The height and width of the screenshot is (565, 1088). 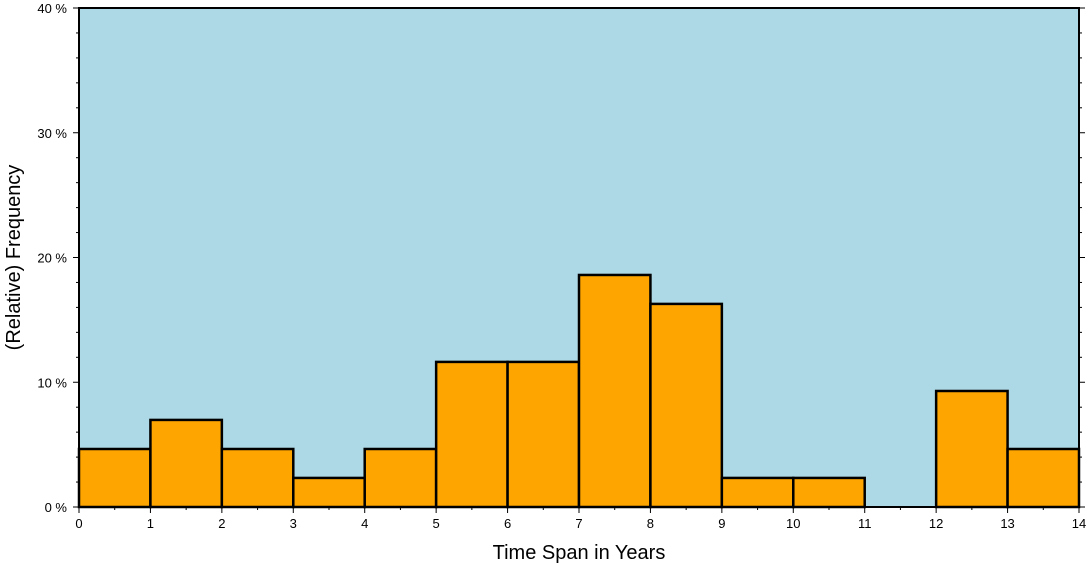 I want to click on x-axis-tick-labels: 0 1 2 3 4 5 6 7 8 9 10 11 12 13 14, so click(x=580, y=523).